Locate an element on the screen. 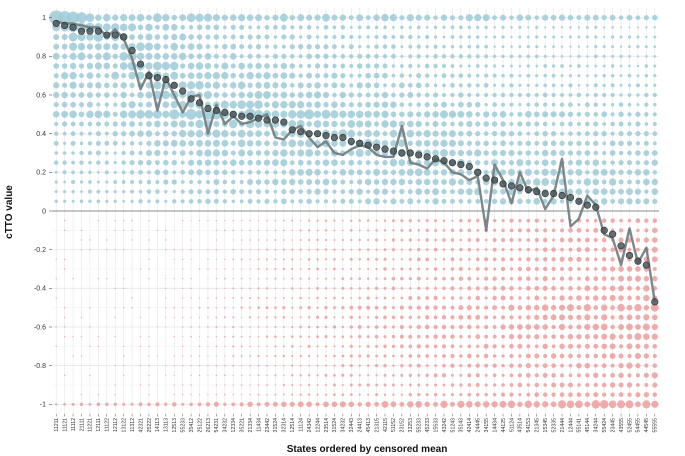 This screenshot has height=456, width=685. x-tick-label: 21315 is located at coordinates (377, 425).